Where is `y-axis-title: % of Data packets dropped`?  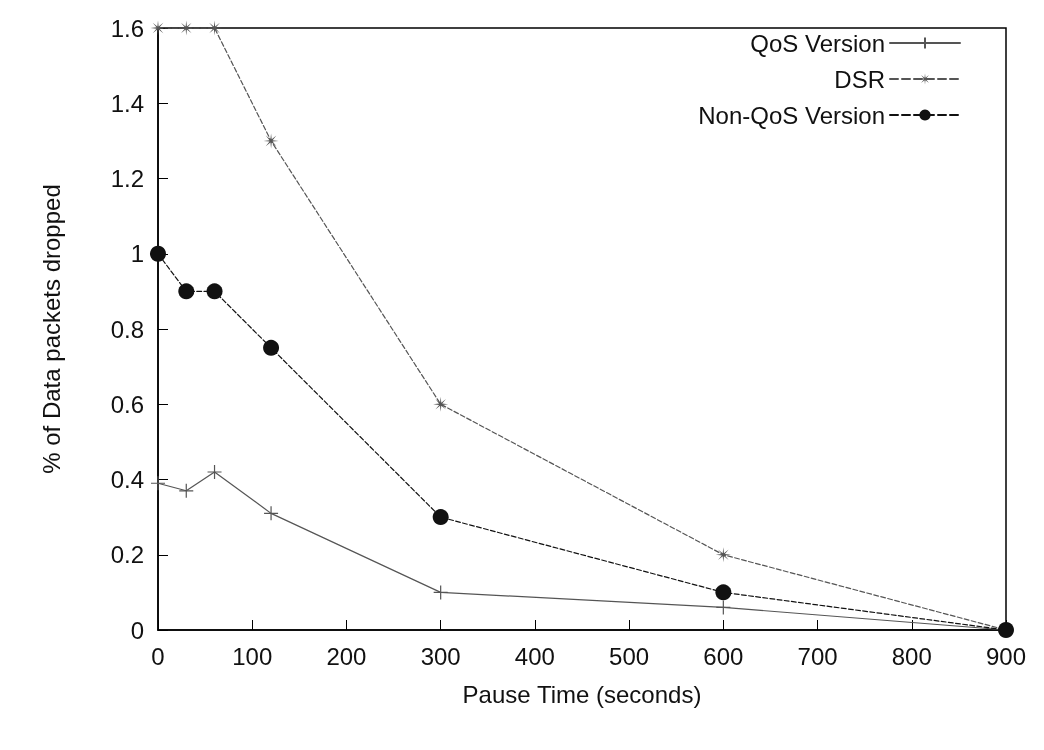 y-axis-title: % of Data packets dropped is located at coordinates (51, 329).